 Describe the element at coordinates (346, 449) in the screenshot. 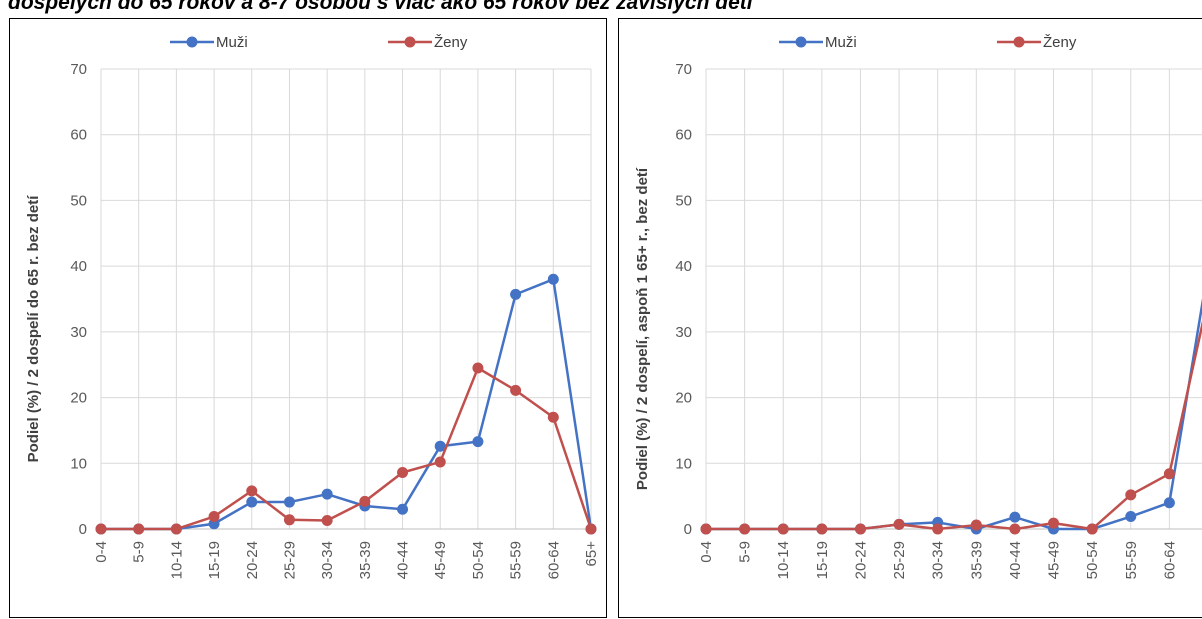

I see `series-women` at that location.